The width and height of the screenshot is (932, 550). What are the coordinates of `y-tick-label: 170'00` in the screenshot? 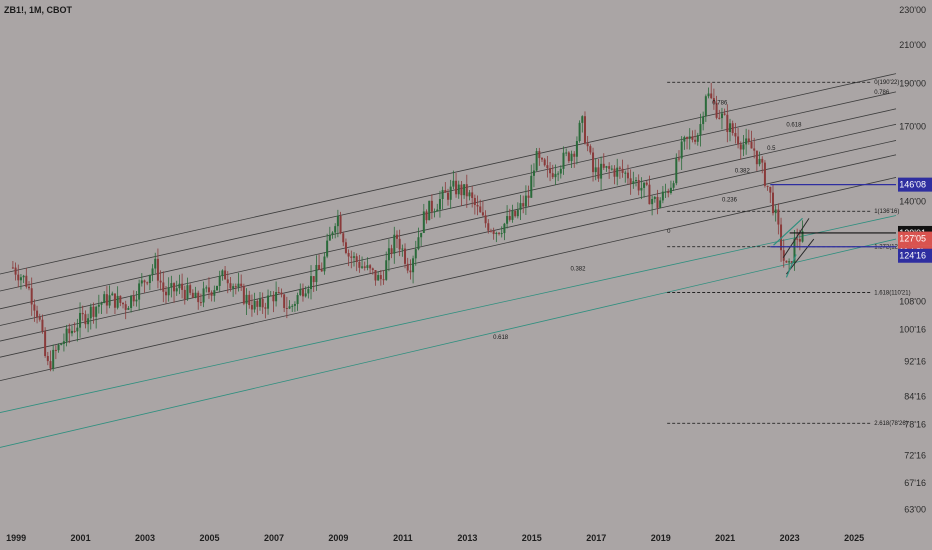 It's located at (912, 127).